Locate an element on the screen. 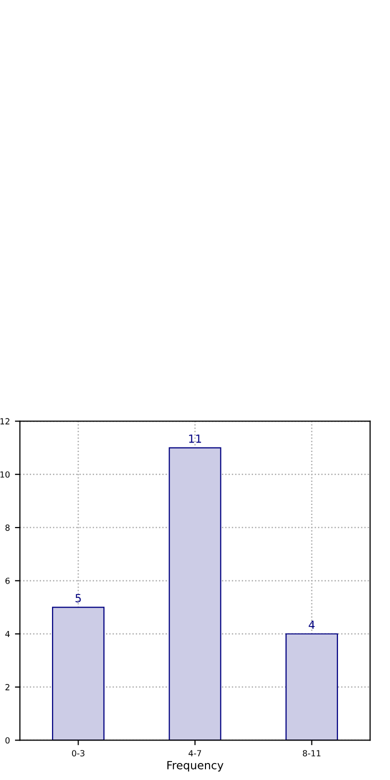 This screenshot has width=390, height=780. x-tick-label: 8-11 is located at coordinates (311, 753).